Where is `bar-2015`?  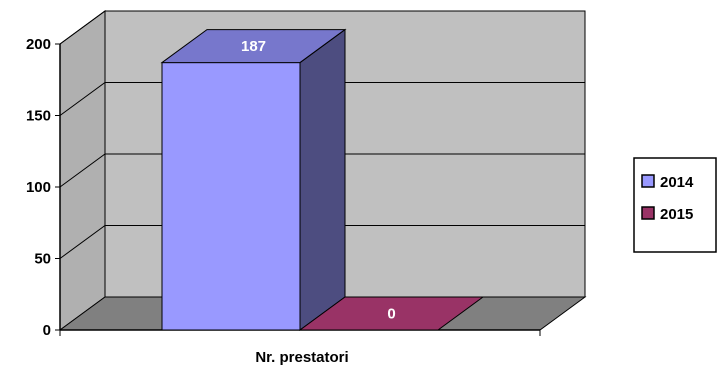 bar-2015 is located at coordinates (391, 313).